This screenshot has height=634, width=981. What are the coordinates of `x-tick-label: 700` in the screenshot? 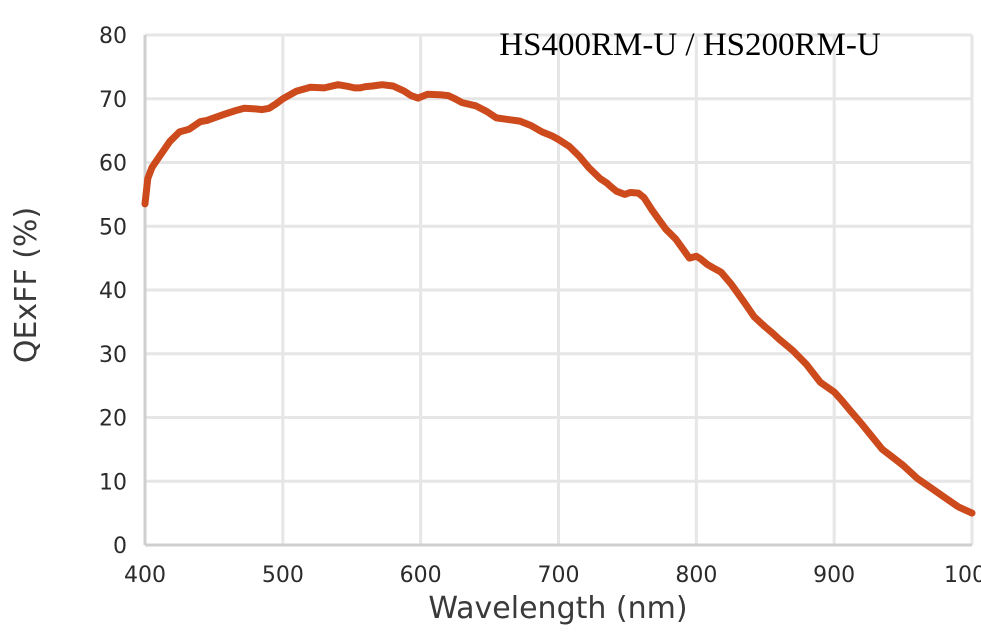 It's located at (559, 575).